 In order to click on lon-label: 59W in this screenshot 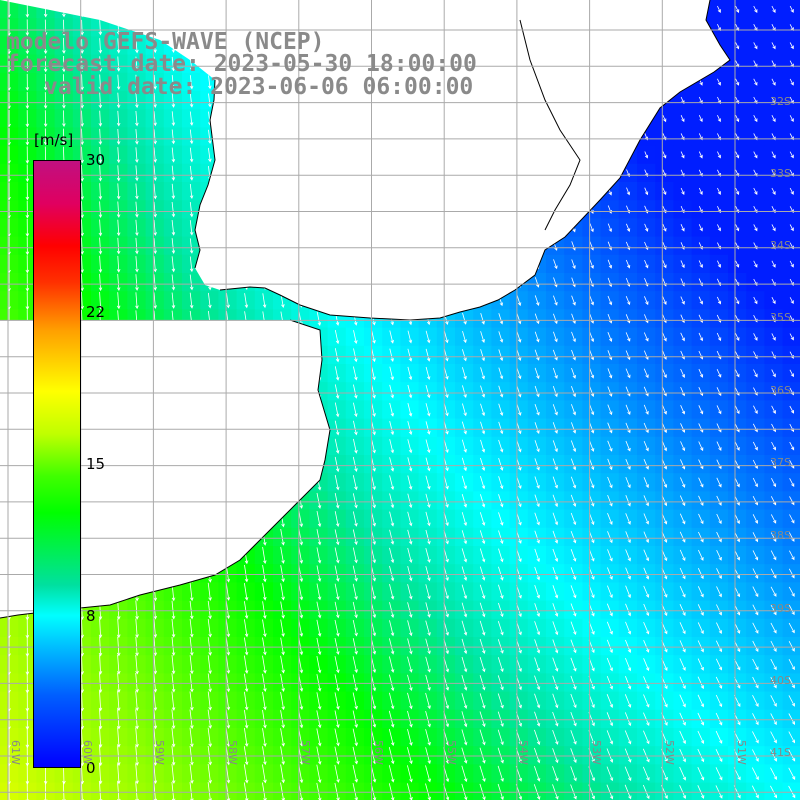, I will do `click(159, 752)`.